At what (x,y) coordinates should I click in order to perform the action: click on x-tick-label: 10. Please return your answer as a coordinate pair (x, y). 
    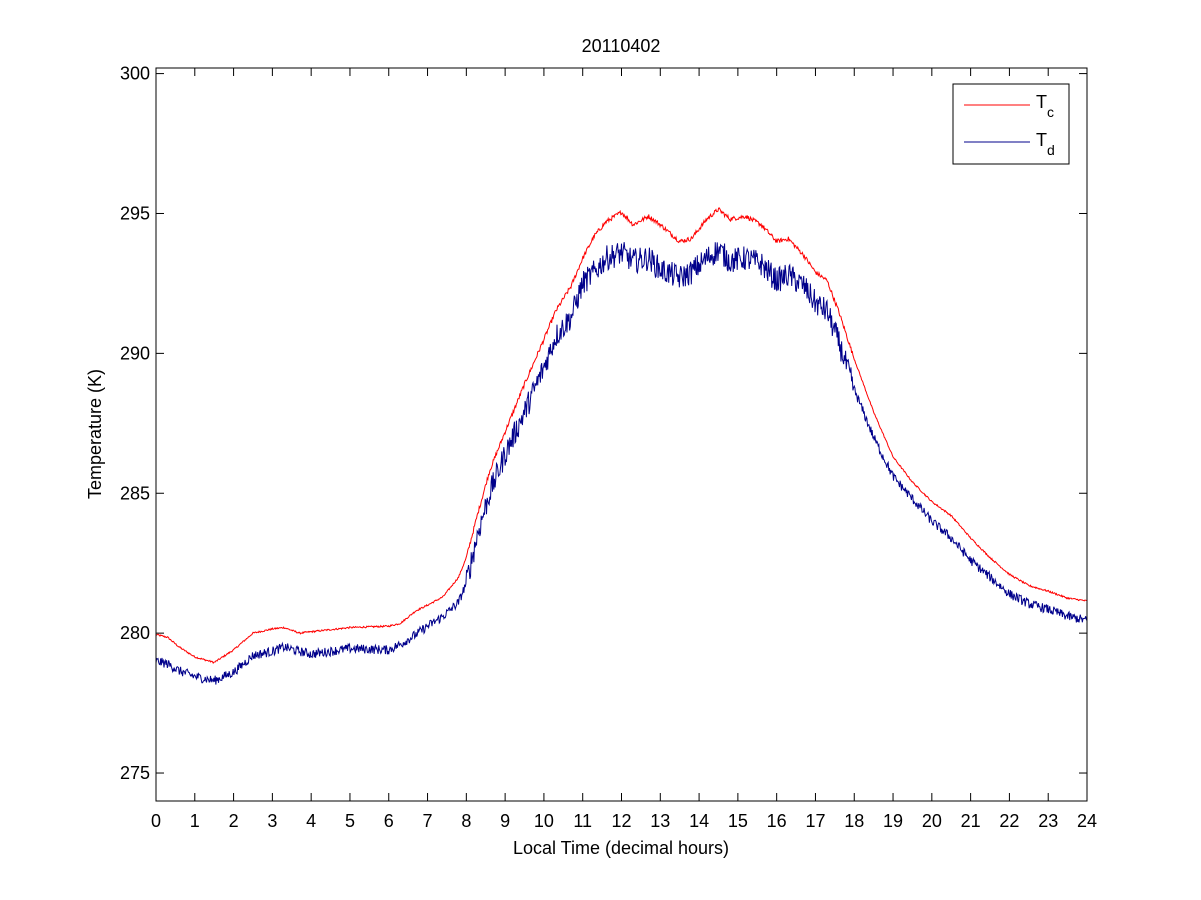
    Looking at the image, I should click on (544, 821).